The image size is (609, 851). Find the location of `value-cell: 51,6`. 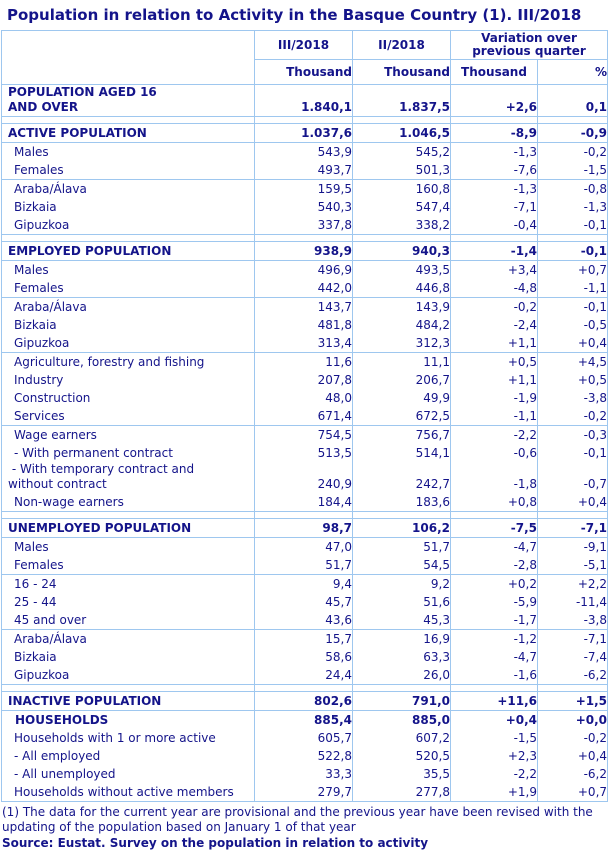

value-cell: 51,6 is located at coordinates (401, 602).